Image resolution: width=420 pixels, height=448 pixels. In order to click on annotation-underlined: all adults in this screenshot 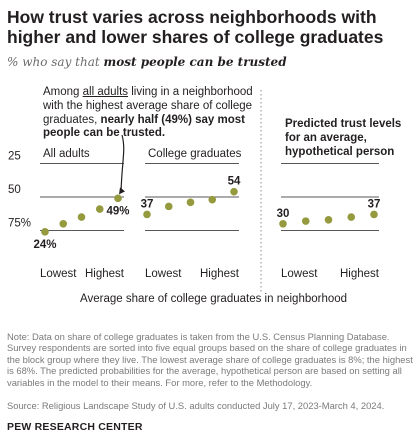, I will do `click(105, 92)`.